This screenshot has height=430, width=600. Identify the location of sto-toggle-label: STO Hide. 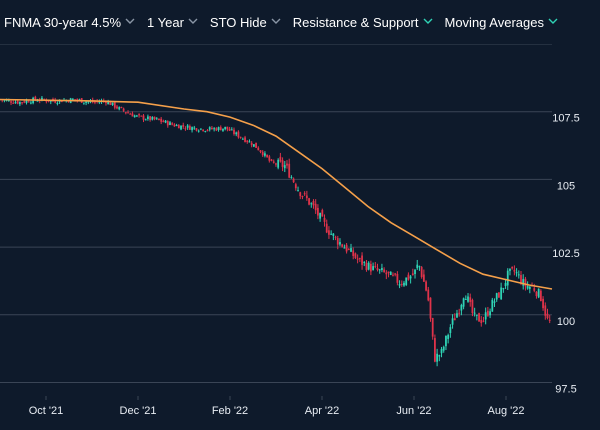
(238, 22).